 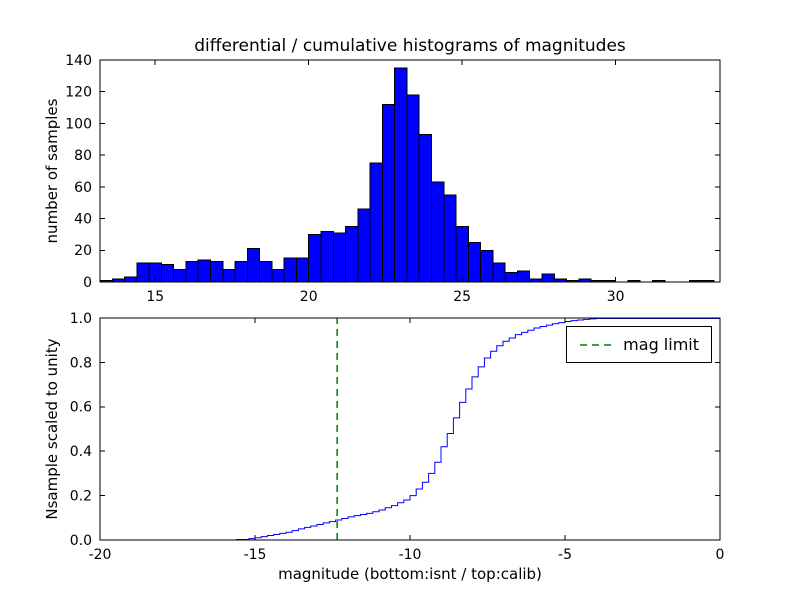 I want to click on y-tick-label: 0.0, so click(x=81, y=541).